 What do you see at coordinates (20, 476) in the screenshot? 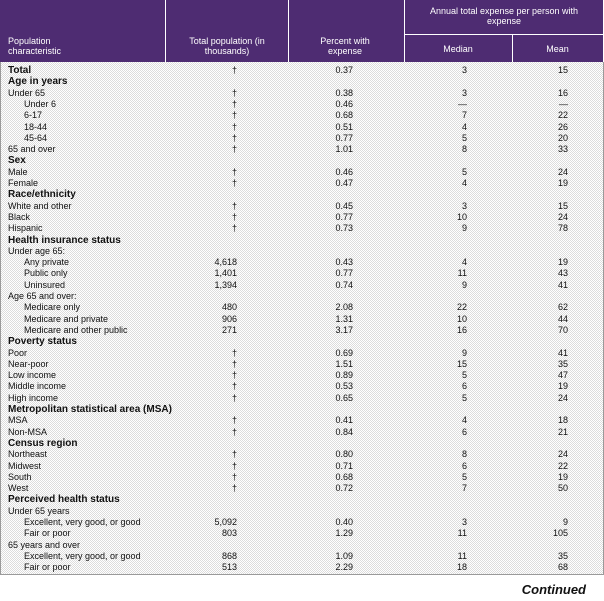
I see `row-label: South` at bounding box center [20, 476].